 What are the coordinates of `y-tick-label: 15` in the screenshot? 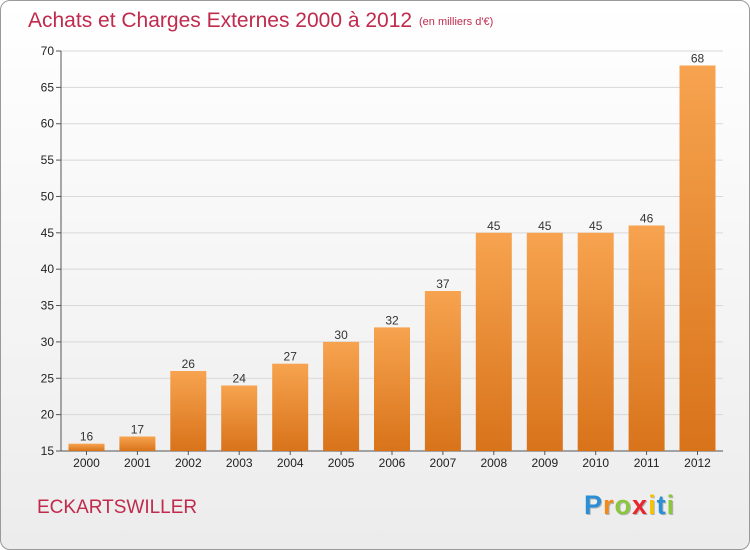 It's located at (48, 451).